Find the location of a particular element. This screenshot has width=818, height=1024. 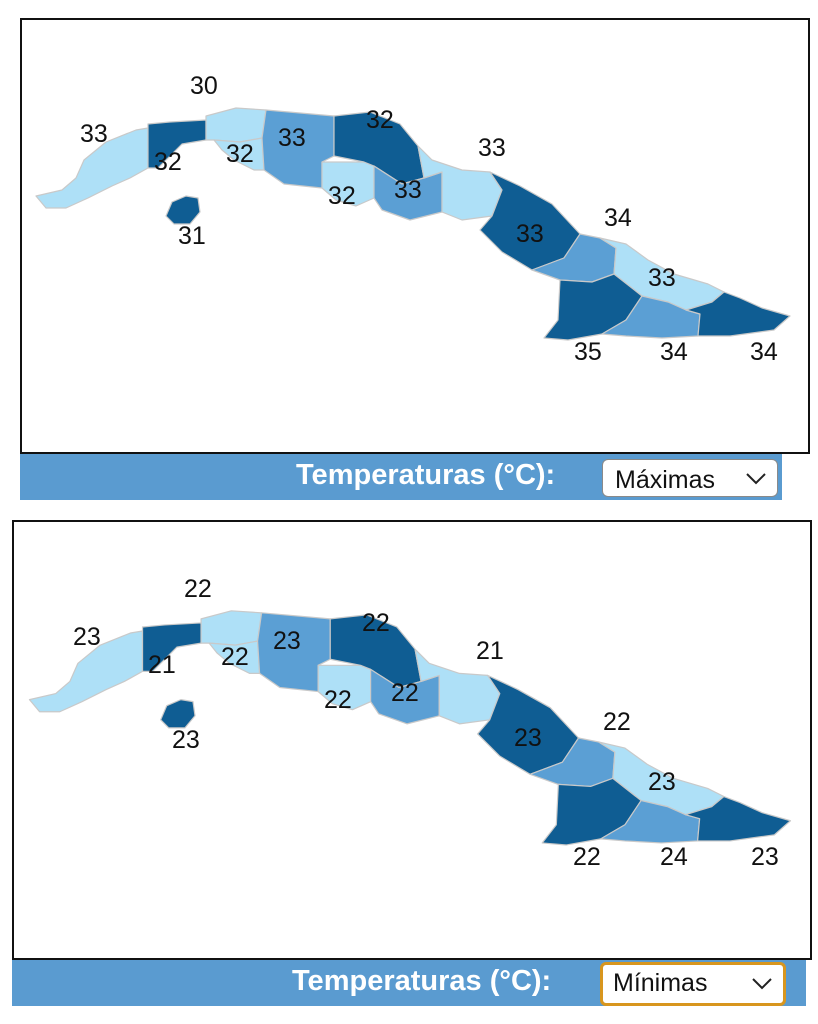

temperature-type-select-min: Mínimas is located at coordinates (693, 984).